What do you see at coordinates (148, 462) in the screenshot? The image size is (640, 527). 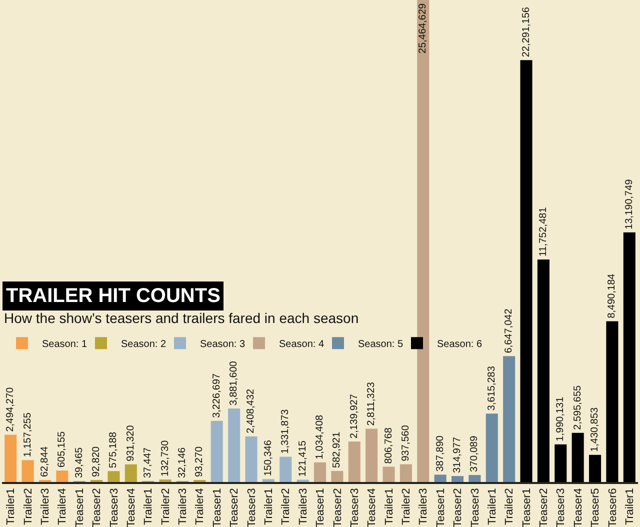 I see `data-label: 37,447` at bounding box center [148, 462].